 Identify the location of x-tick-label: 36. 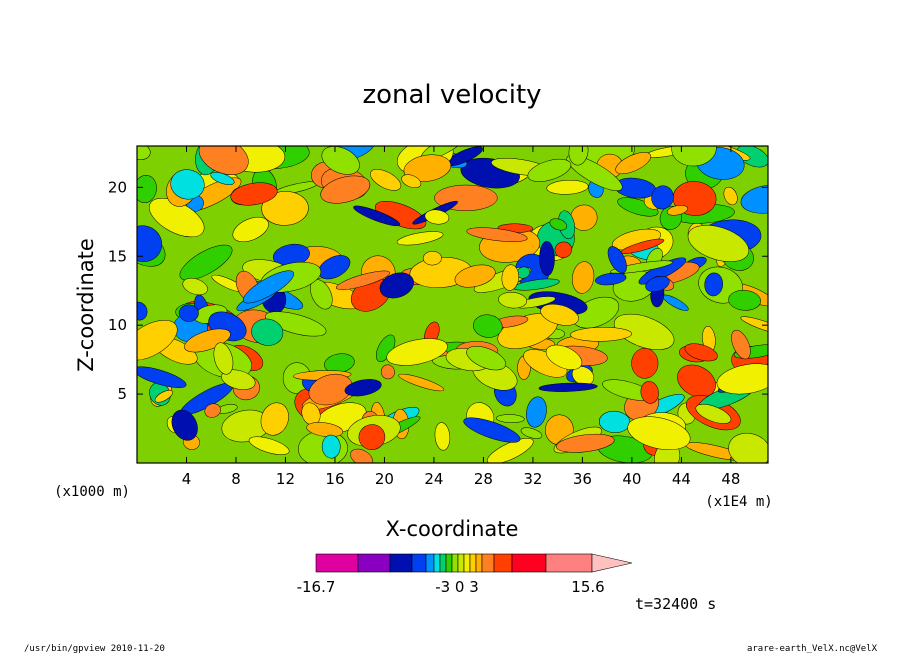
(582, 479).